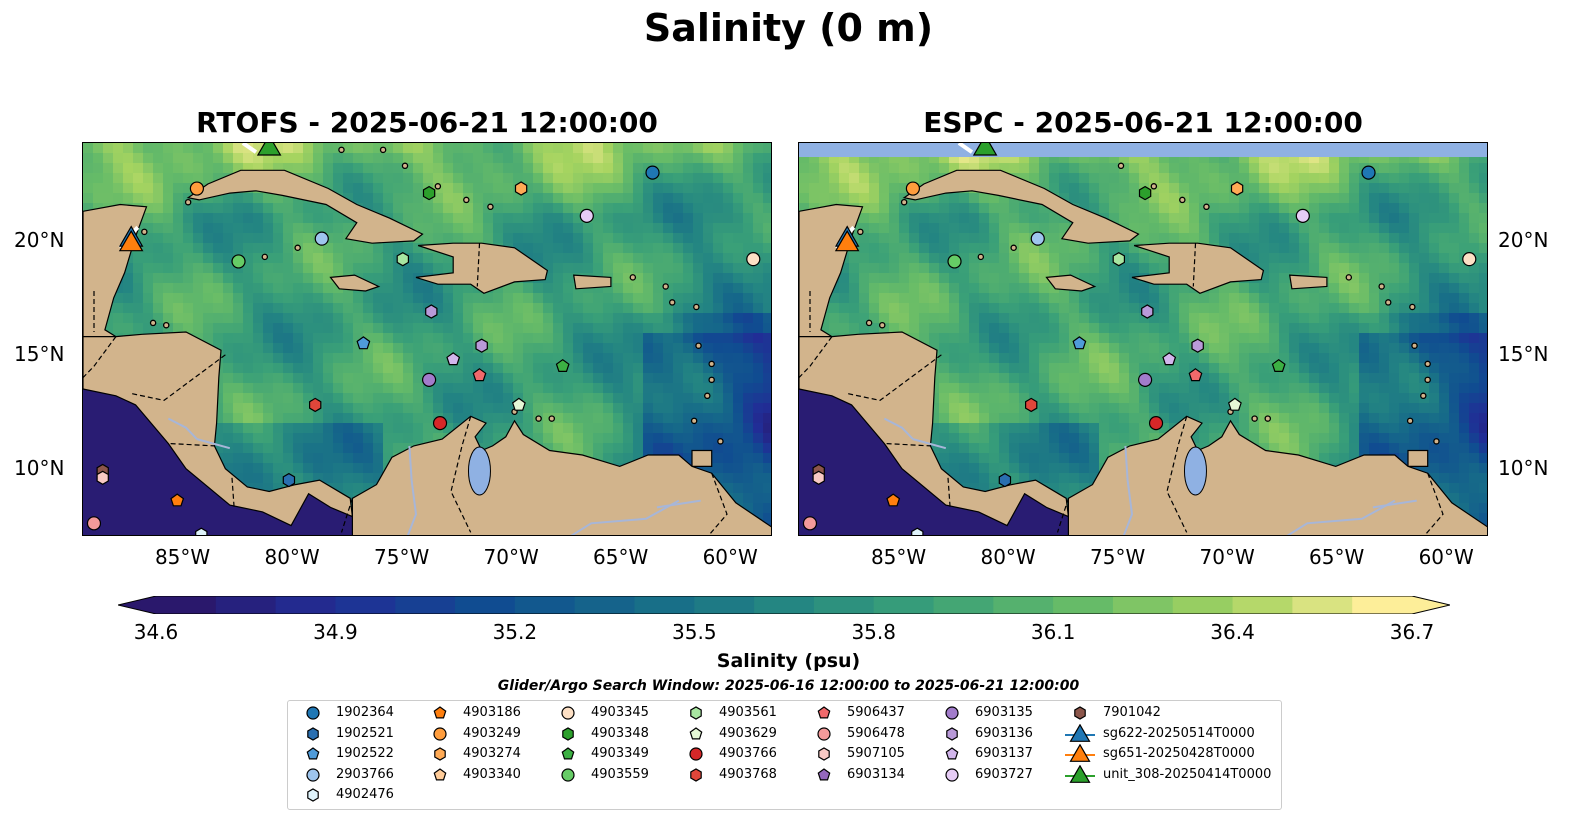 This screenshot has height=827, width=1577. Describe the element at coordinates (1004, 712) in the screenshot. I see `legend-label: 6903135` at that location.